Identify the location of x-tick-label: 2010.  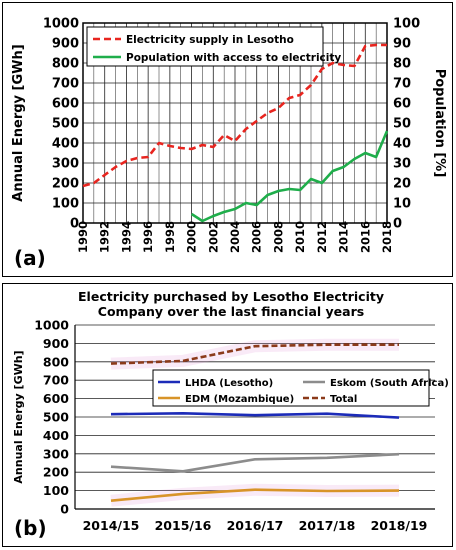
(300, 237).